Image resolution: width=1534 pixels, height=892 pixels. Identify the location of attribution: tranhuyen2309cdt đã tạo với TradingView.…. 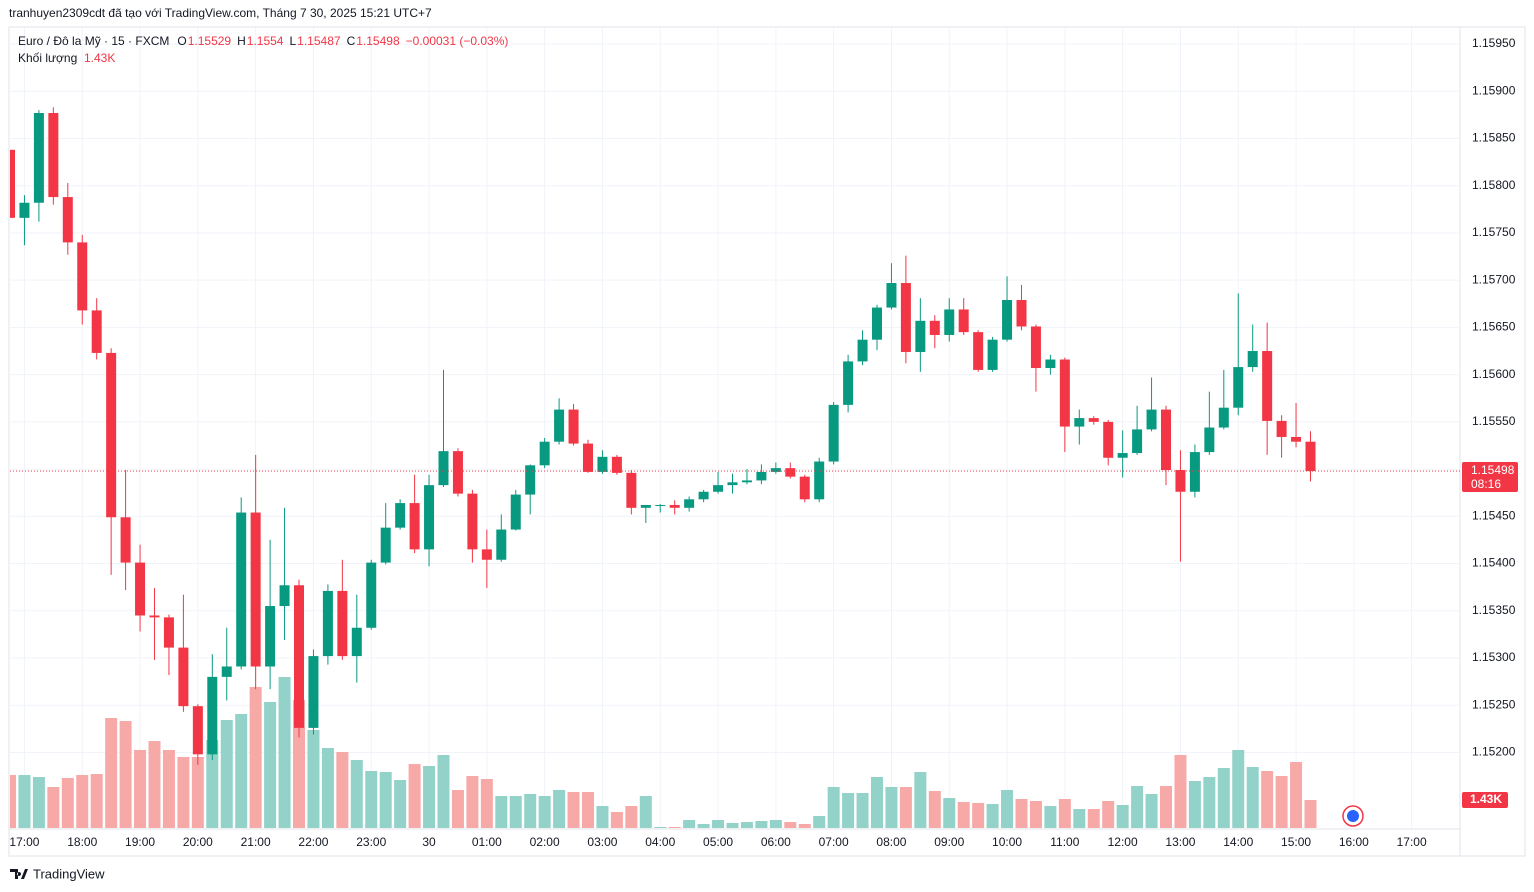
(220, 13).